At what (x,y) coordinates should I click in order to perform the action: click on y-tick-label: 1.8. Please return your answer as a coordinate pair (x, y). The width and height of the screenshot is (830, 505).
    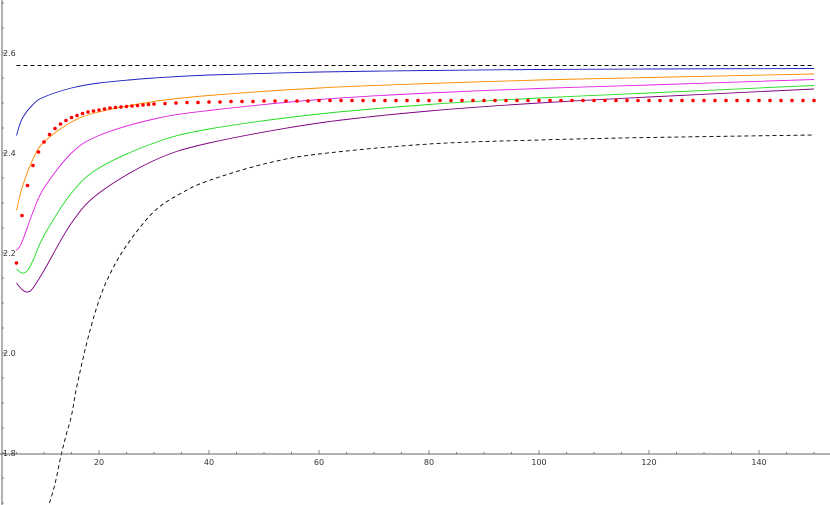
    Looking at the image, I should click on (9, 453).